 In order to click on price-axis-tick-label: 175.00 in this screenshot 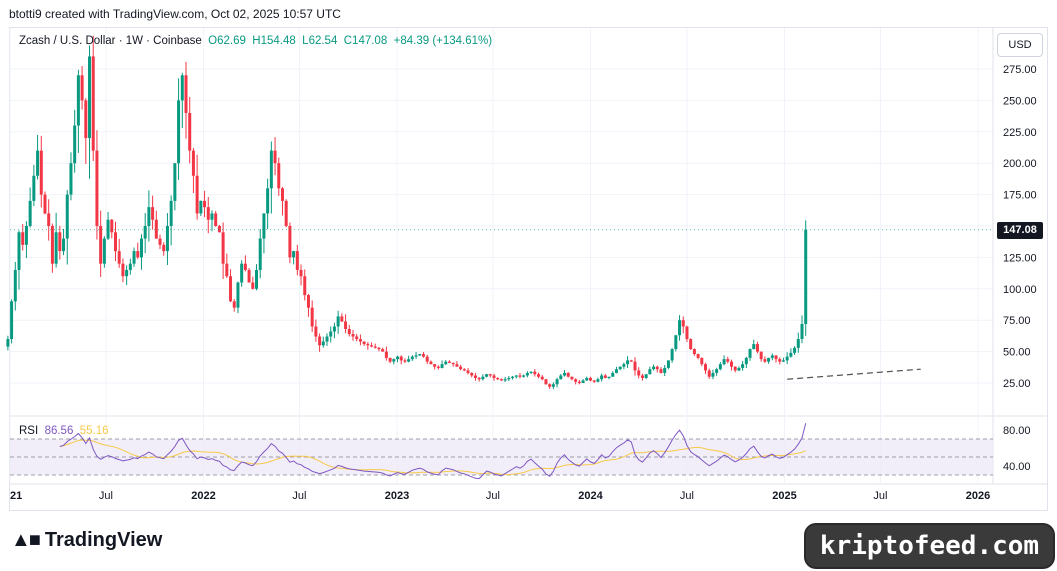, I will do `click(1020, 196)`.